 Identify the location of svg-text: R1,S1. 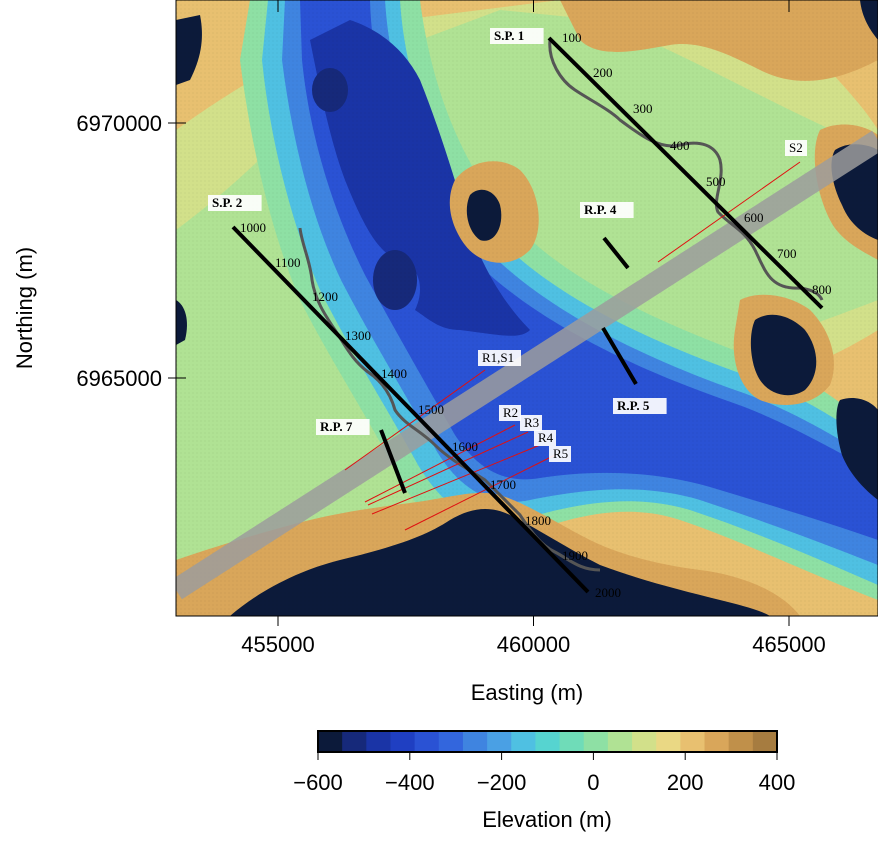
(498, 357).